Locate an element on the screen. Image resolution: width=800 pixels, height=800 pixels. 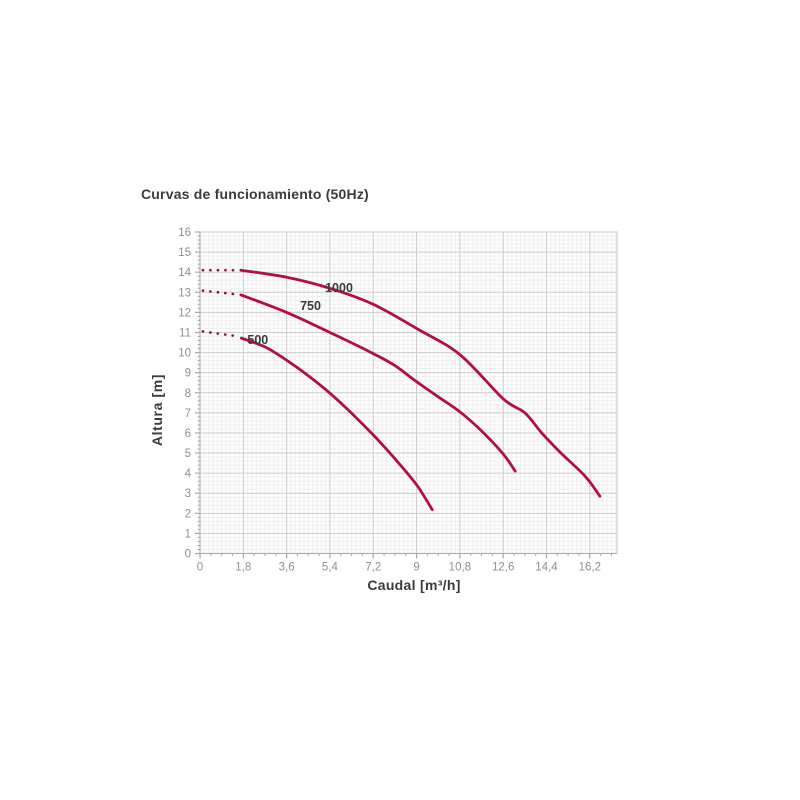
curve-label-500: 500 is located at coordinates (257, 340).